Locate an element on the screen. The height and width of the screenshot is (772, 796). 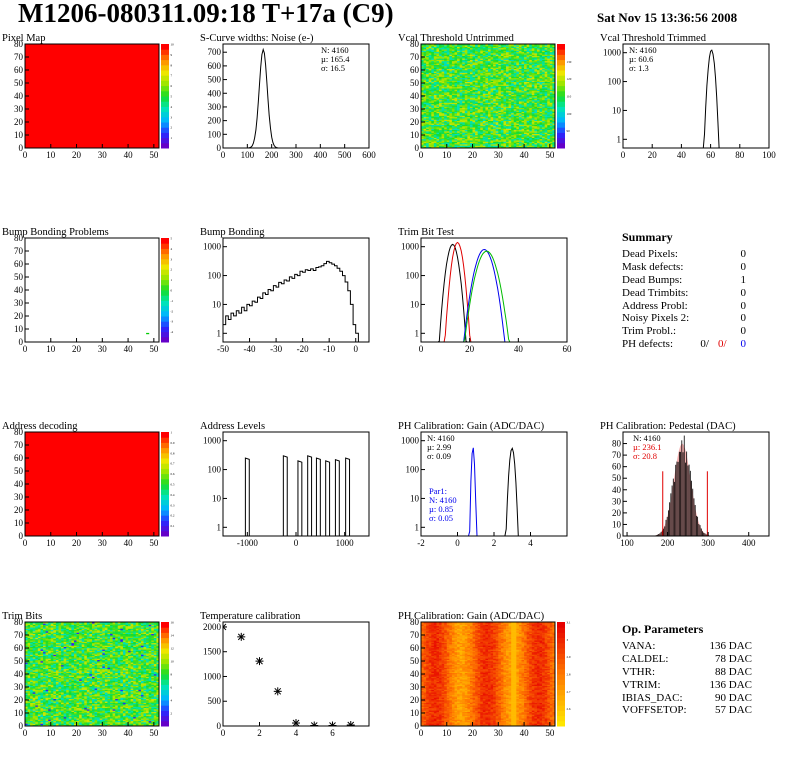
y-tick-label: 1 is located at coordinates (219, 527).